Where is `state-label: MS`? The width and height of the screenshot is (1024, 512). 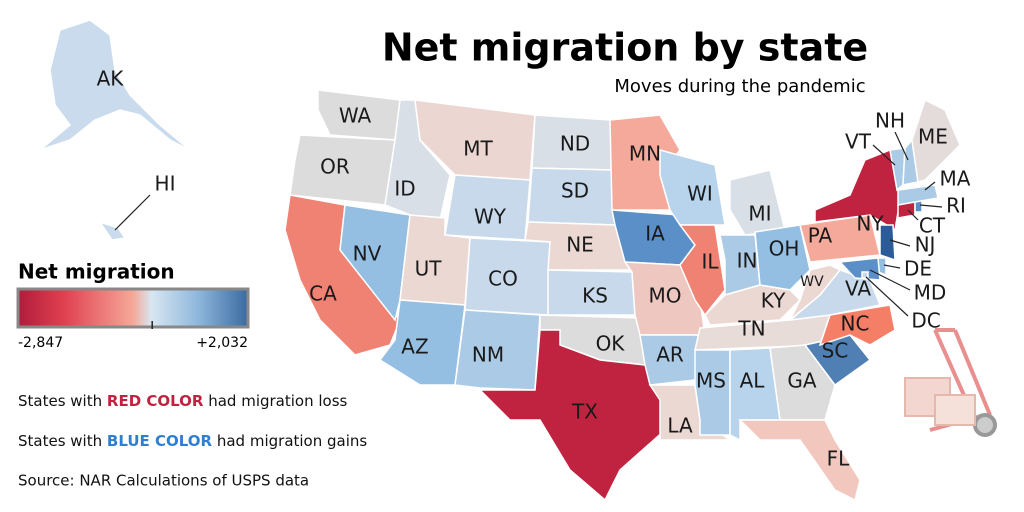
state-label: MS is located at coordinates (711, 381).